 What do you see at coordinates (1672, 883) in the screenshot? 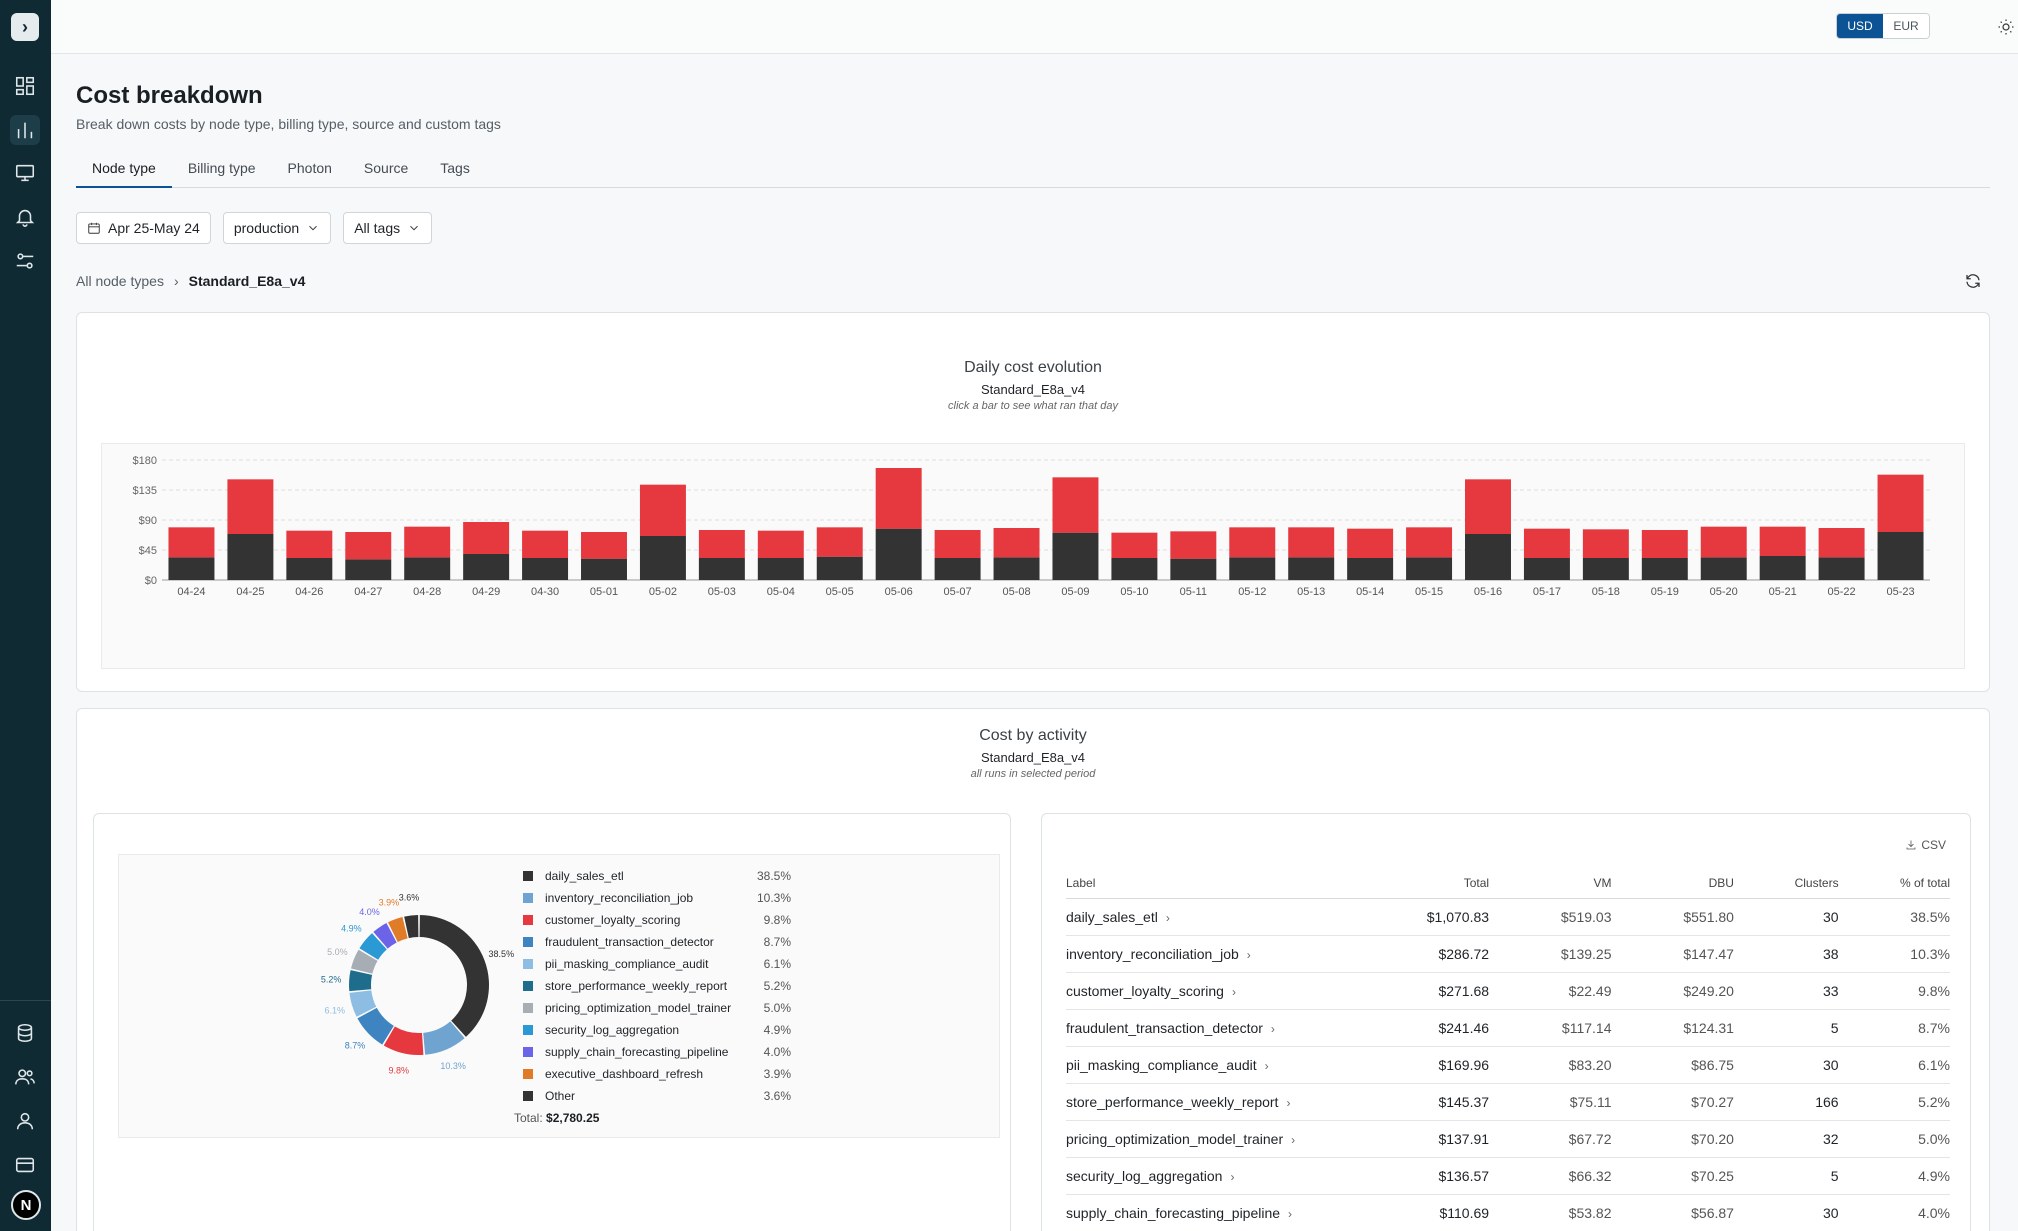
I see `col-dbu: DBU` at bounding box center [1672, 883].